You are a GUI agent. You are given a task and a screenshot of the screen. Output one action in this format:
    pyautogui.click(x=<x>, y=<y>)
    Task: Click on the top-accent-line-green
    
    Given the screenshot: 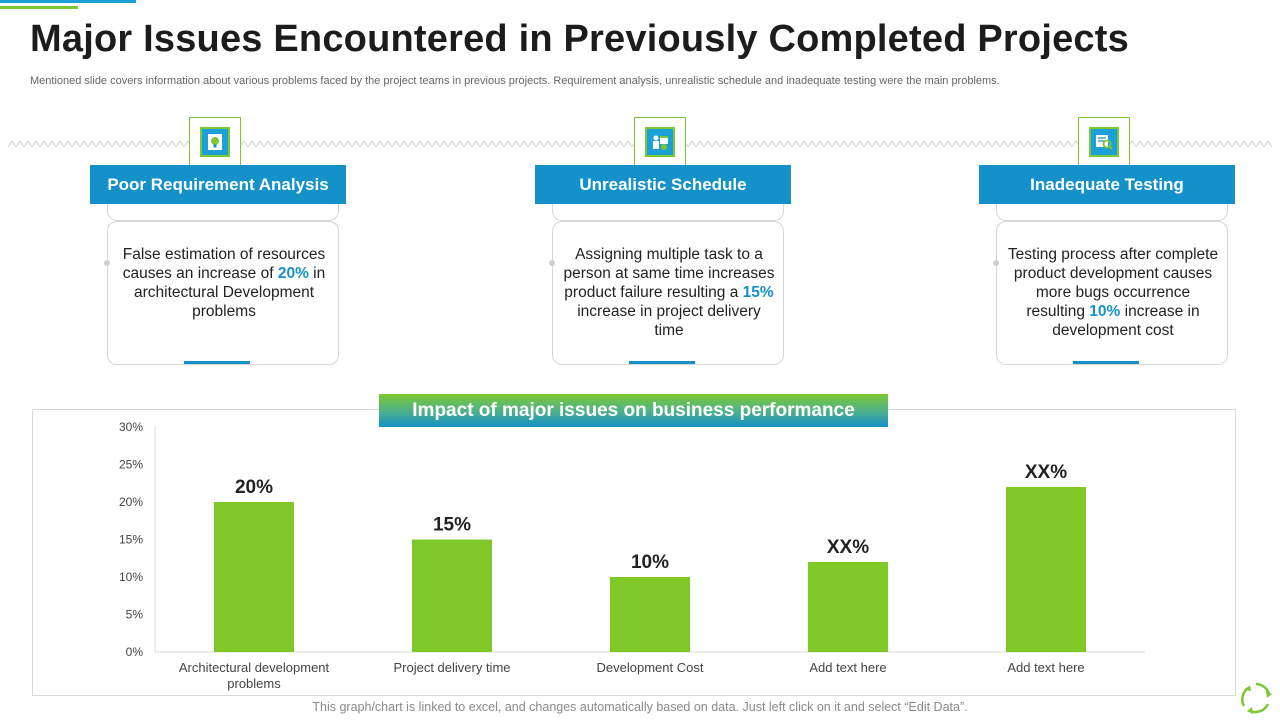 What is the action you would take?
    pyautogui.click(x=39, y=7)
    